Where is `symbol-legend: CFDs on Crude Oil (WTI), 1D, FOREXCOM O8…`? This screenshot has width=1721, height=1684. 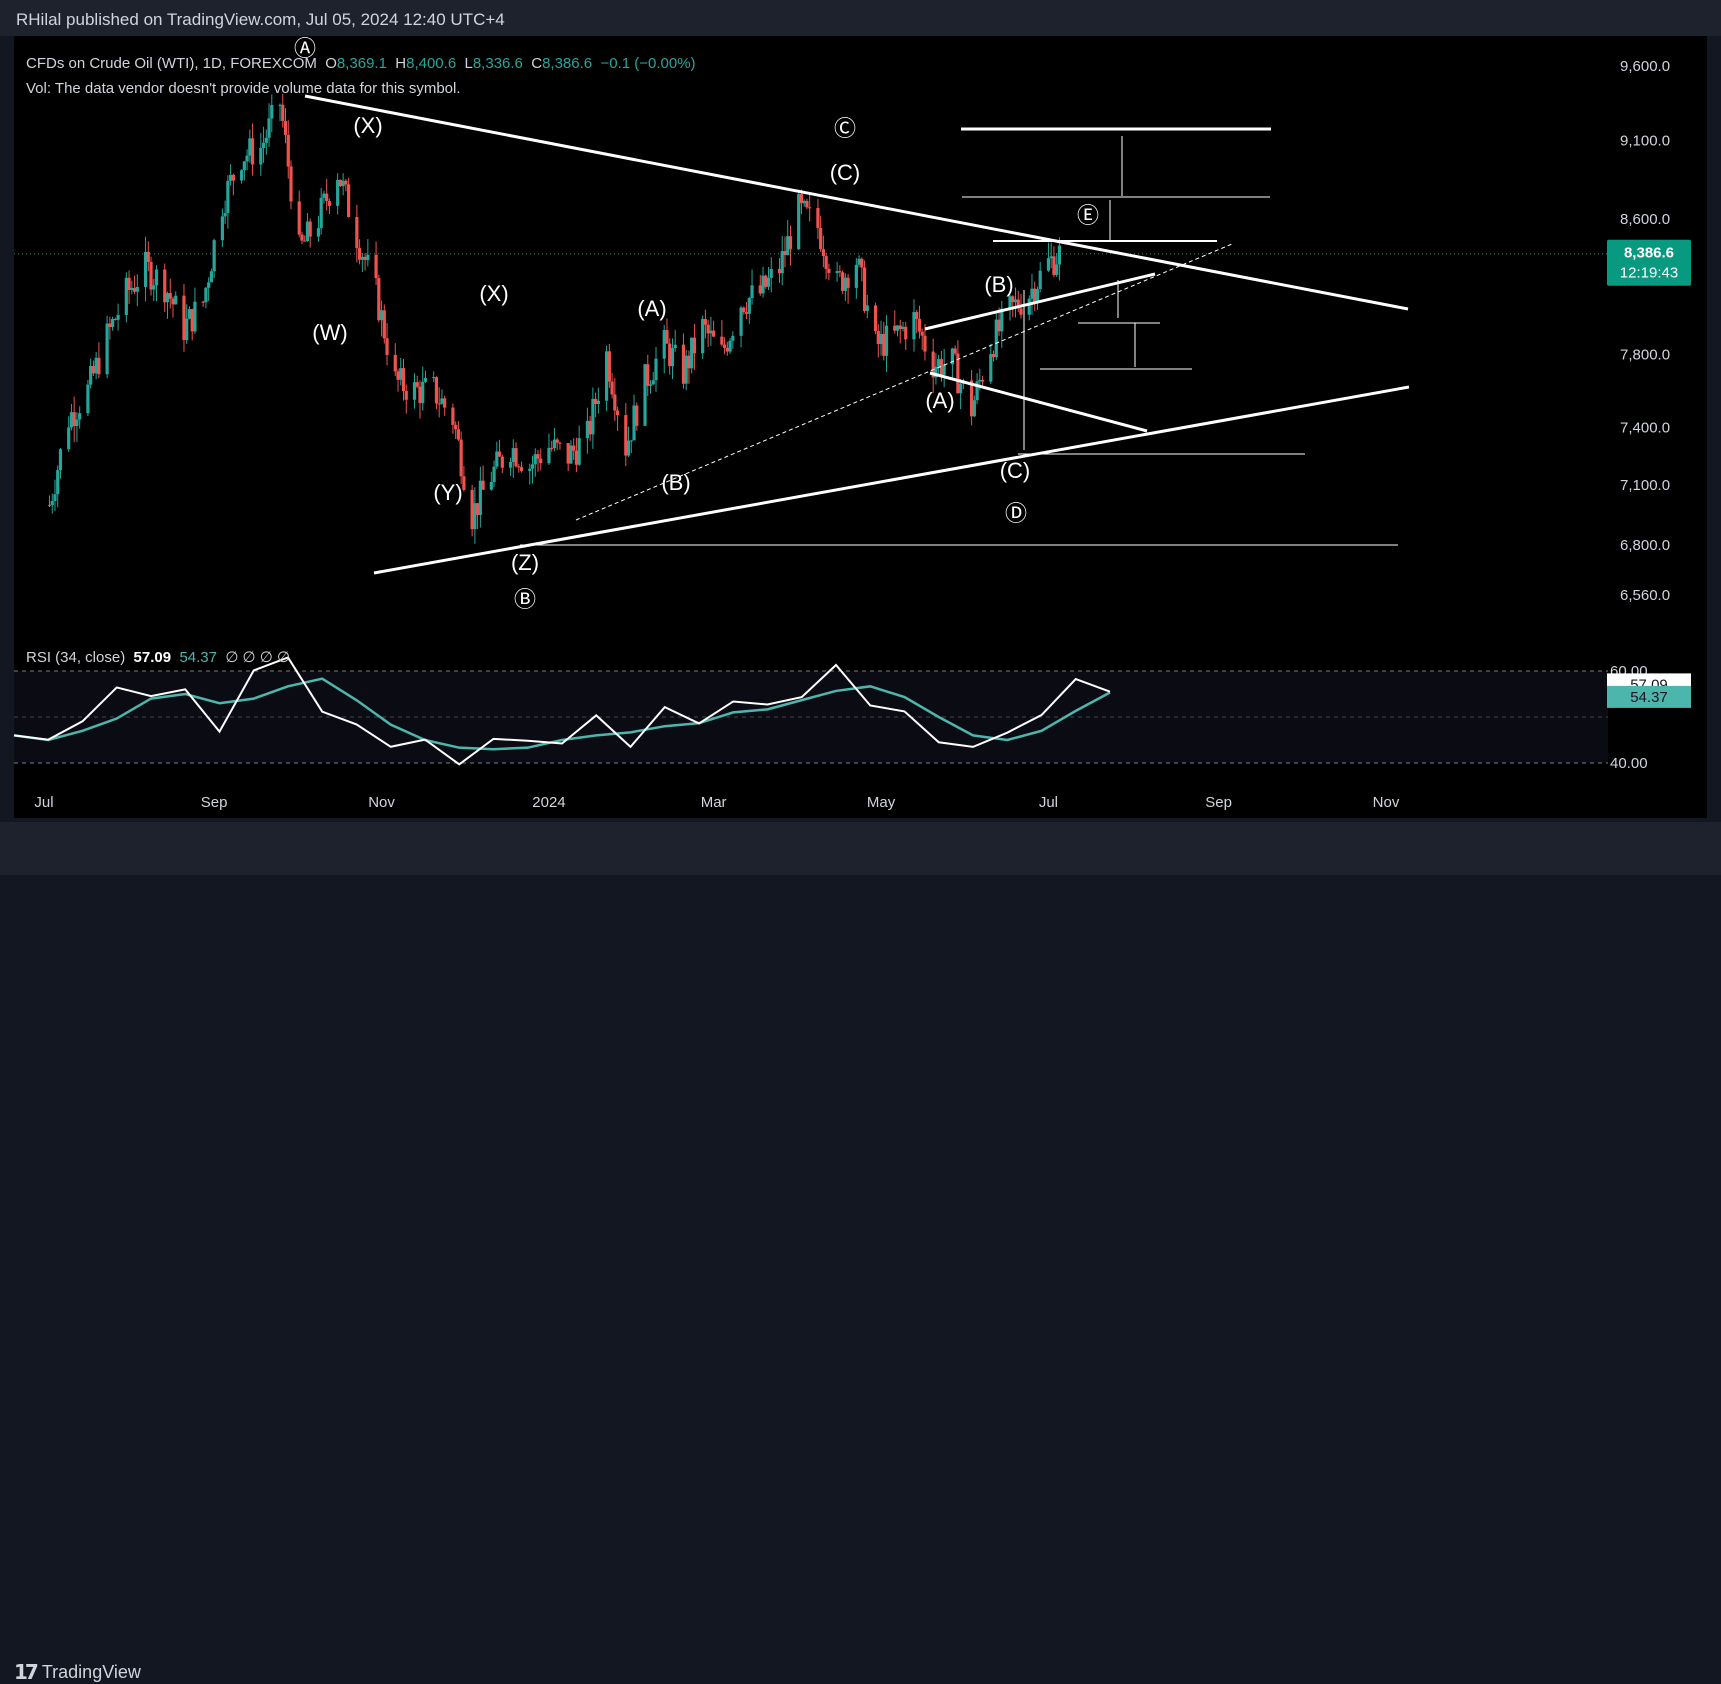 symbol-legend: CFDs on Crude Oil (WTI), 1D, FOREXCOM O8… is located at coordinates (361, 63).